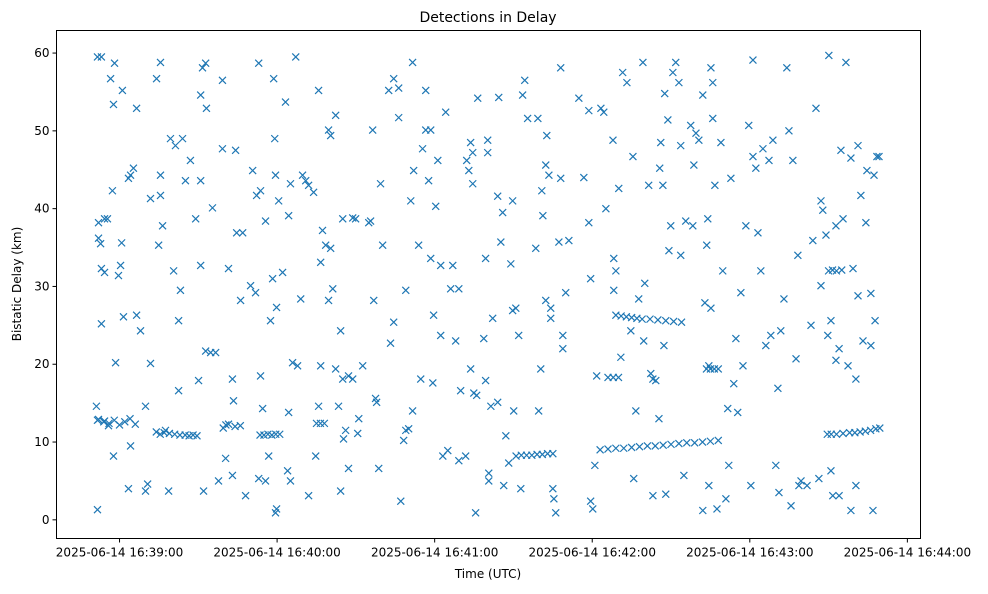  What do you see at coordinates (592, 553) in the screenshot?
I see `x-tick-label: 2025-06-14 16:42:00` at bounding box center [592, 553].